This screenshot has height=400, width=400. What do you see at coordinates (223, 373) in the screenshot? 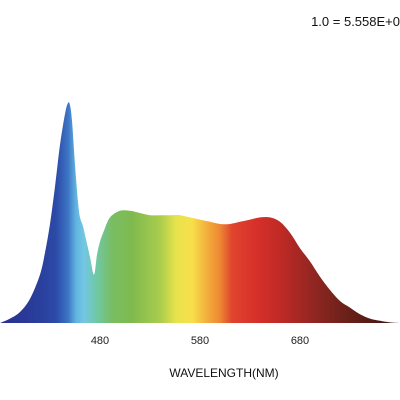
I see `x-axis-title: WAVELENGTH(NM)` at bounding box center [223, 373].